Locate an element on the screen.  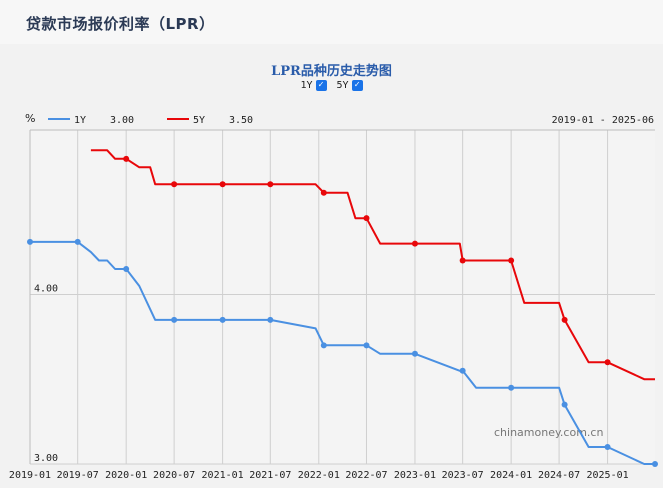
x-tick-label: 2020-01 is located at coordinates (126, 475).